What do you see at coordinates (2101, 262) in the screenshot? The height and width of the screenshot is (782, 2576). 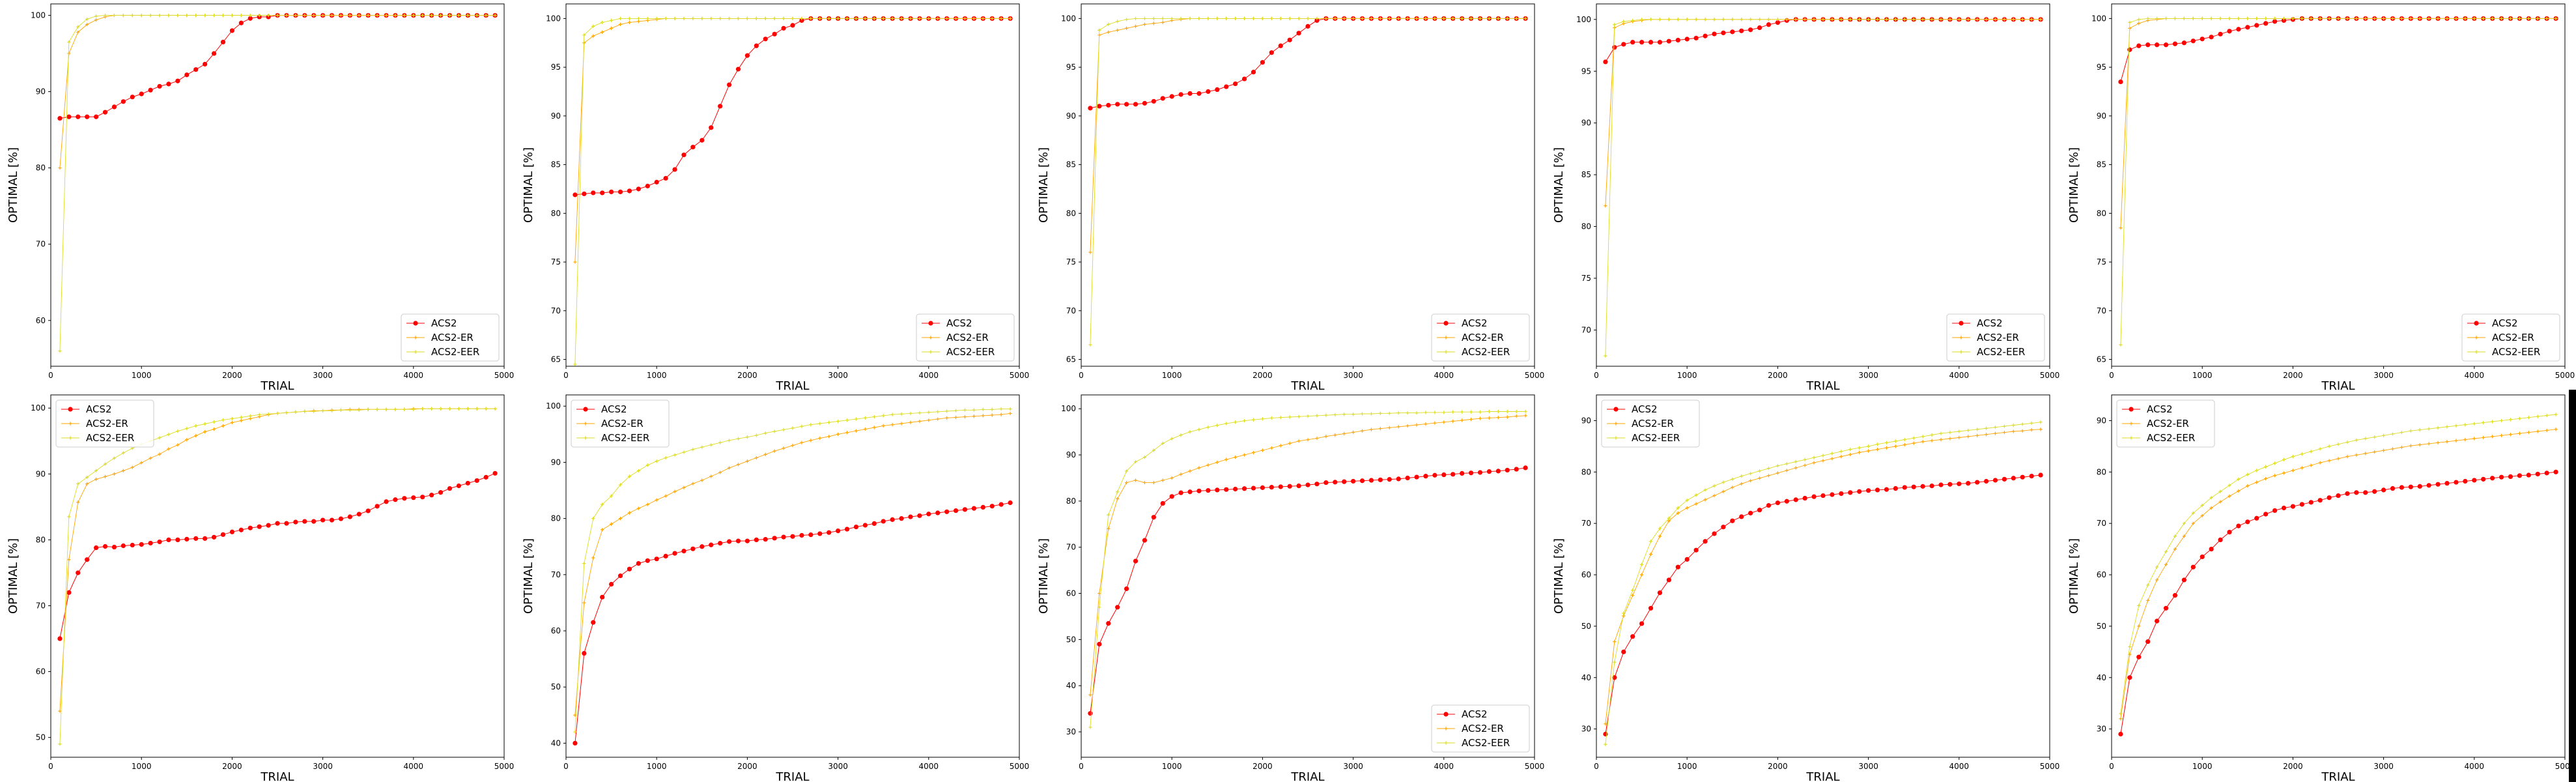 I see `y-tick-label: 75` at bounding box center [2101, 262].